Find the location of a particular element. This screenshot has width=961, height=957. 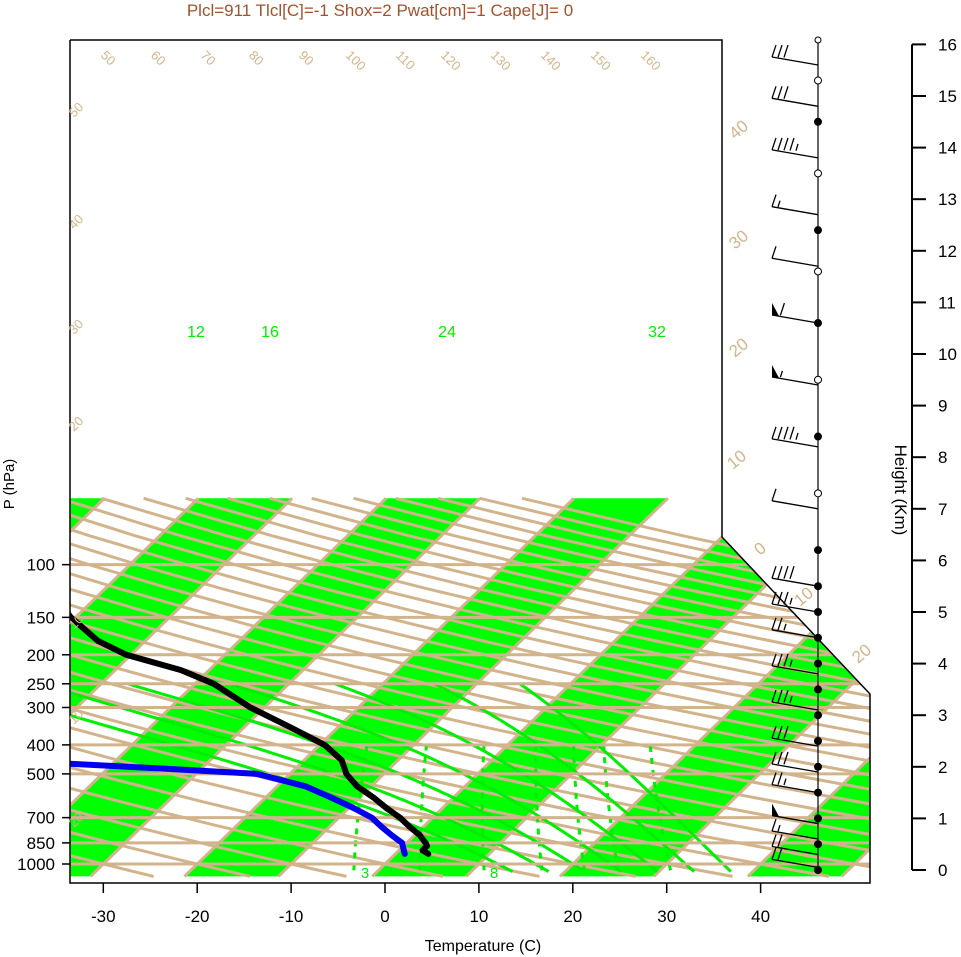

temperature-tick-label: 20 is located at coordinates (572, 916).